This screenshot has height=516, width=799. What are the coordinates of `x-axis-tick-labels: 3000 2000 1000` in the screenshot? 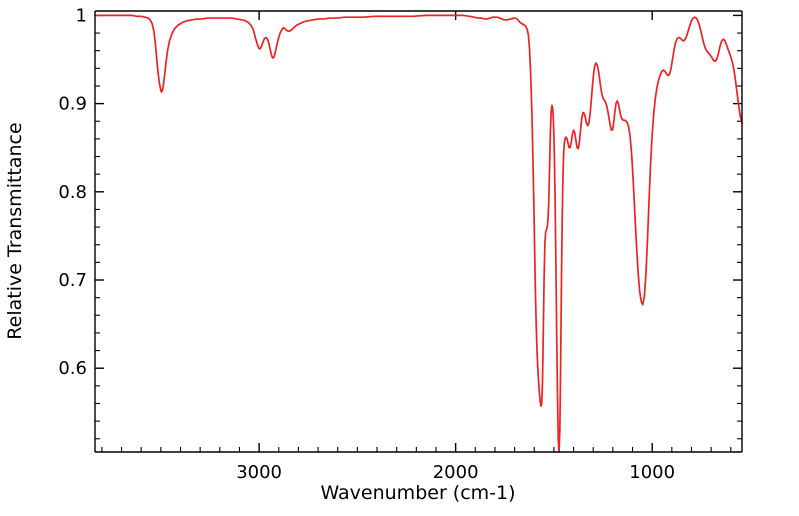 It's located at (455, 472).